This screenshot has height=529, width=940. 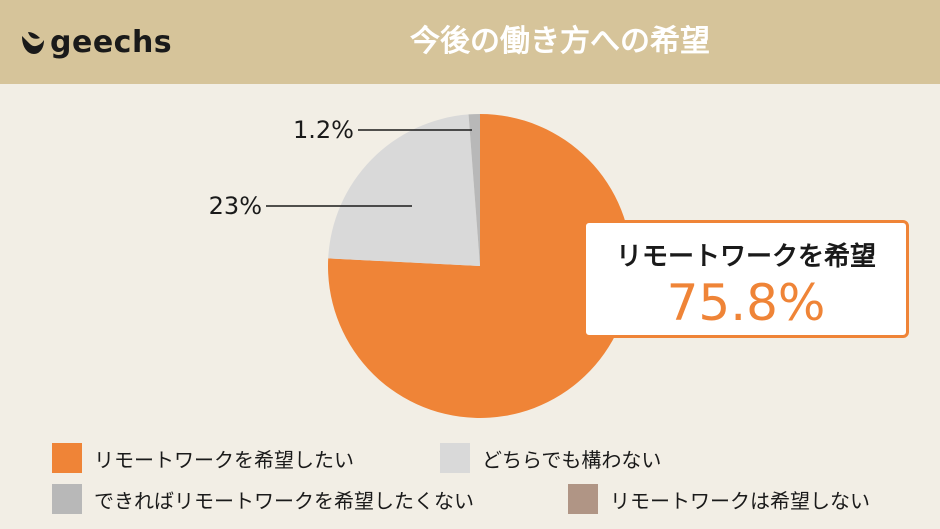 I want to click on legend-label: できればリモートワークを希望したくない, so click(x=284, y=500).